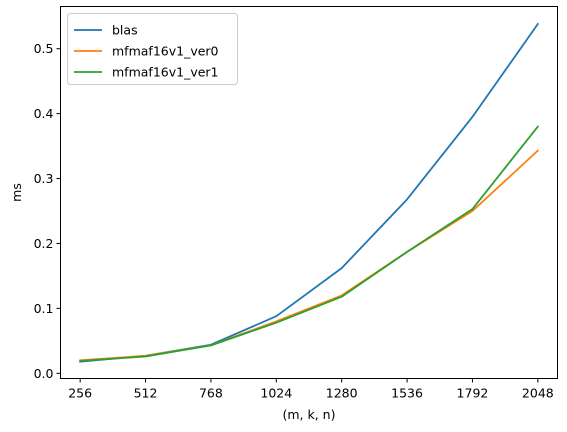  Describe the element at coordinates (165, 51) in the screenshot. I see `legend-label: mfmaf16v1_ver0` at that location.